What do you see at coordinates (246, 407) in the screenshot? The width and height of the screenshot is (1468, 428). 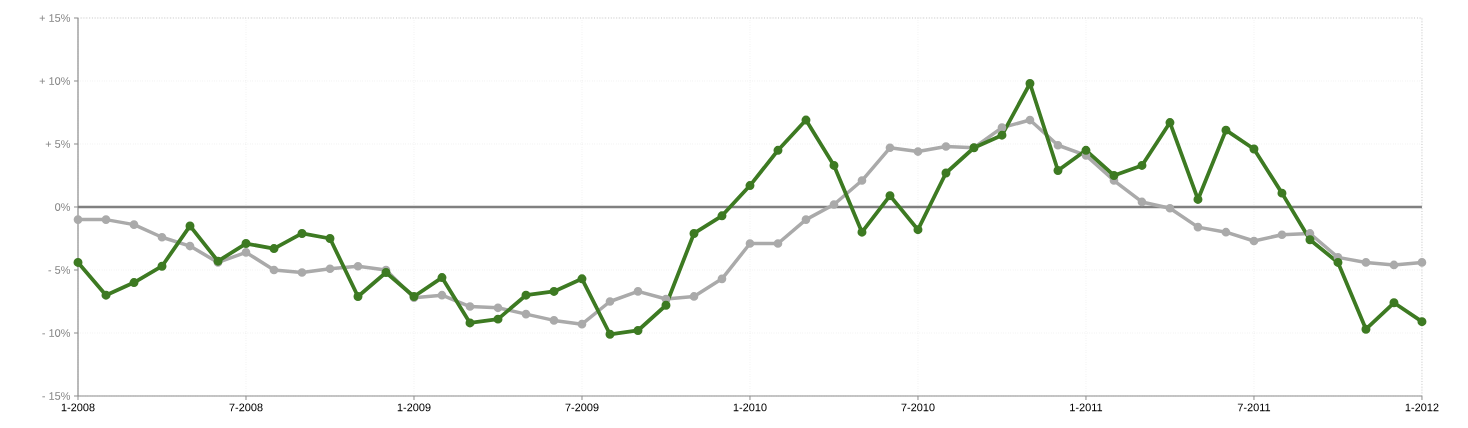 I see `x-tick-label: 7-2008` at bounding box center [246, 407].